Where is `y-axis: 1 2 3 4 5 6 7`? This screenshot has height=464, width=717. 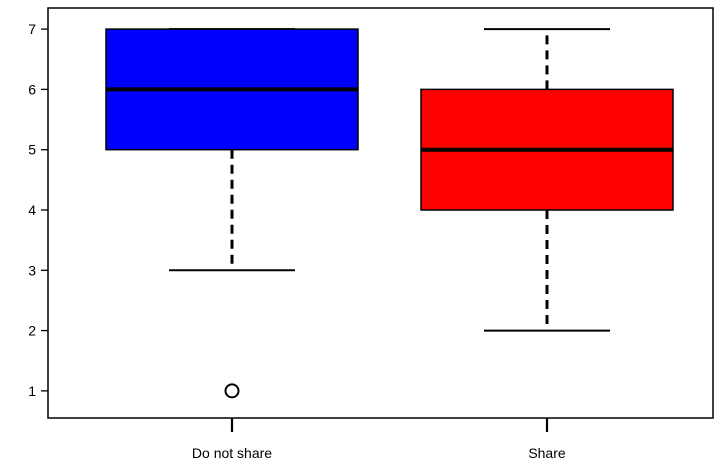
y-axis: 1 2 3 4 5 6 7 is located at coordinates (38, 210).